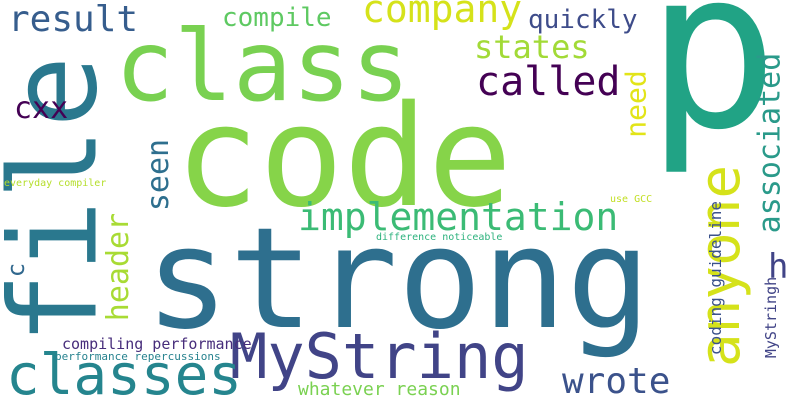 This screenshot has height=400, width=800. Describe the element at coordinates (716, 278) in the screenshot. I see `word-coding-guideline: coding guideline` at that location.